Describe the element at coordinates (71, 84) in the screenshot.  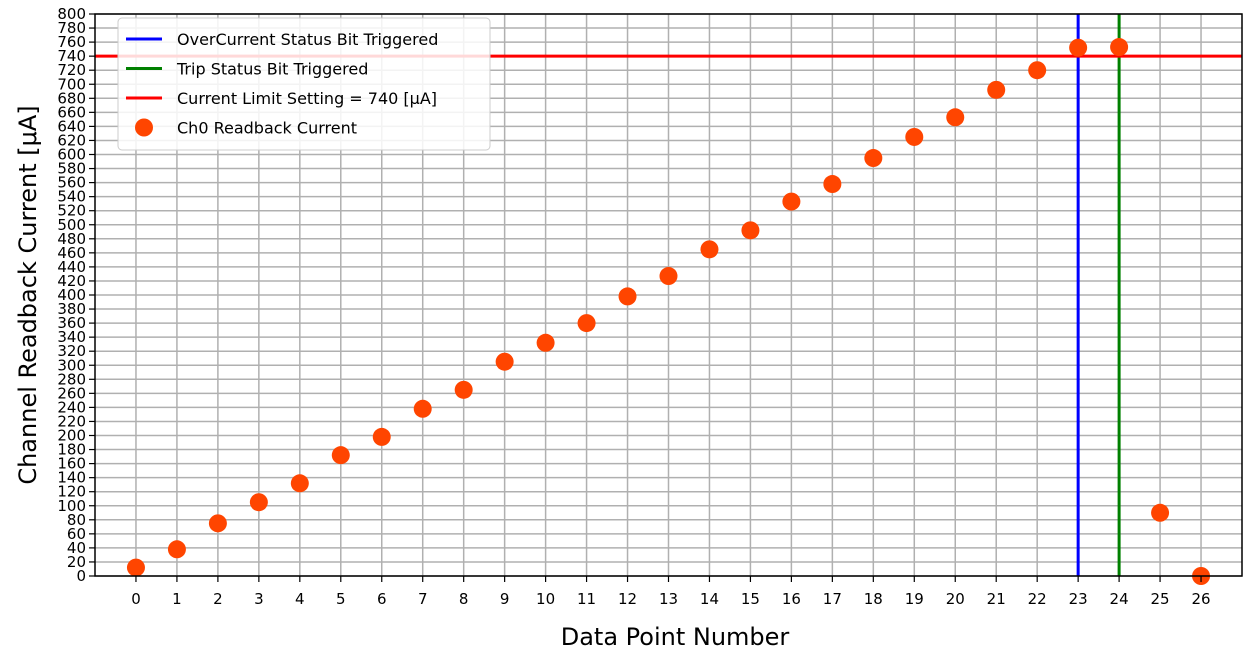
I see `y-tick-label: 700` at that location.